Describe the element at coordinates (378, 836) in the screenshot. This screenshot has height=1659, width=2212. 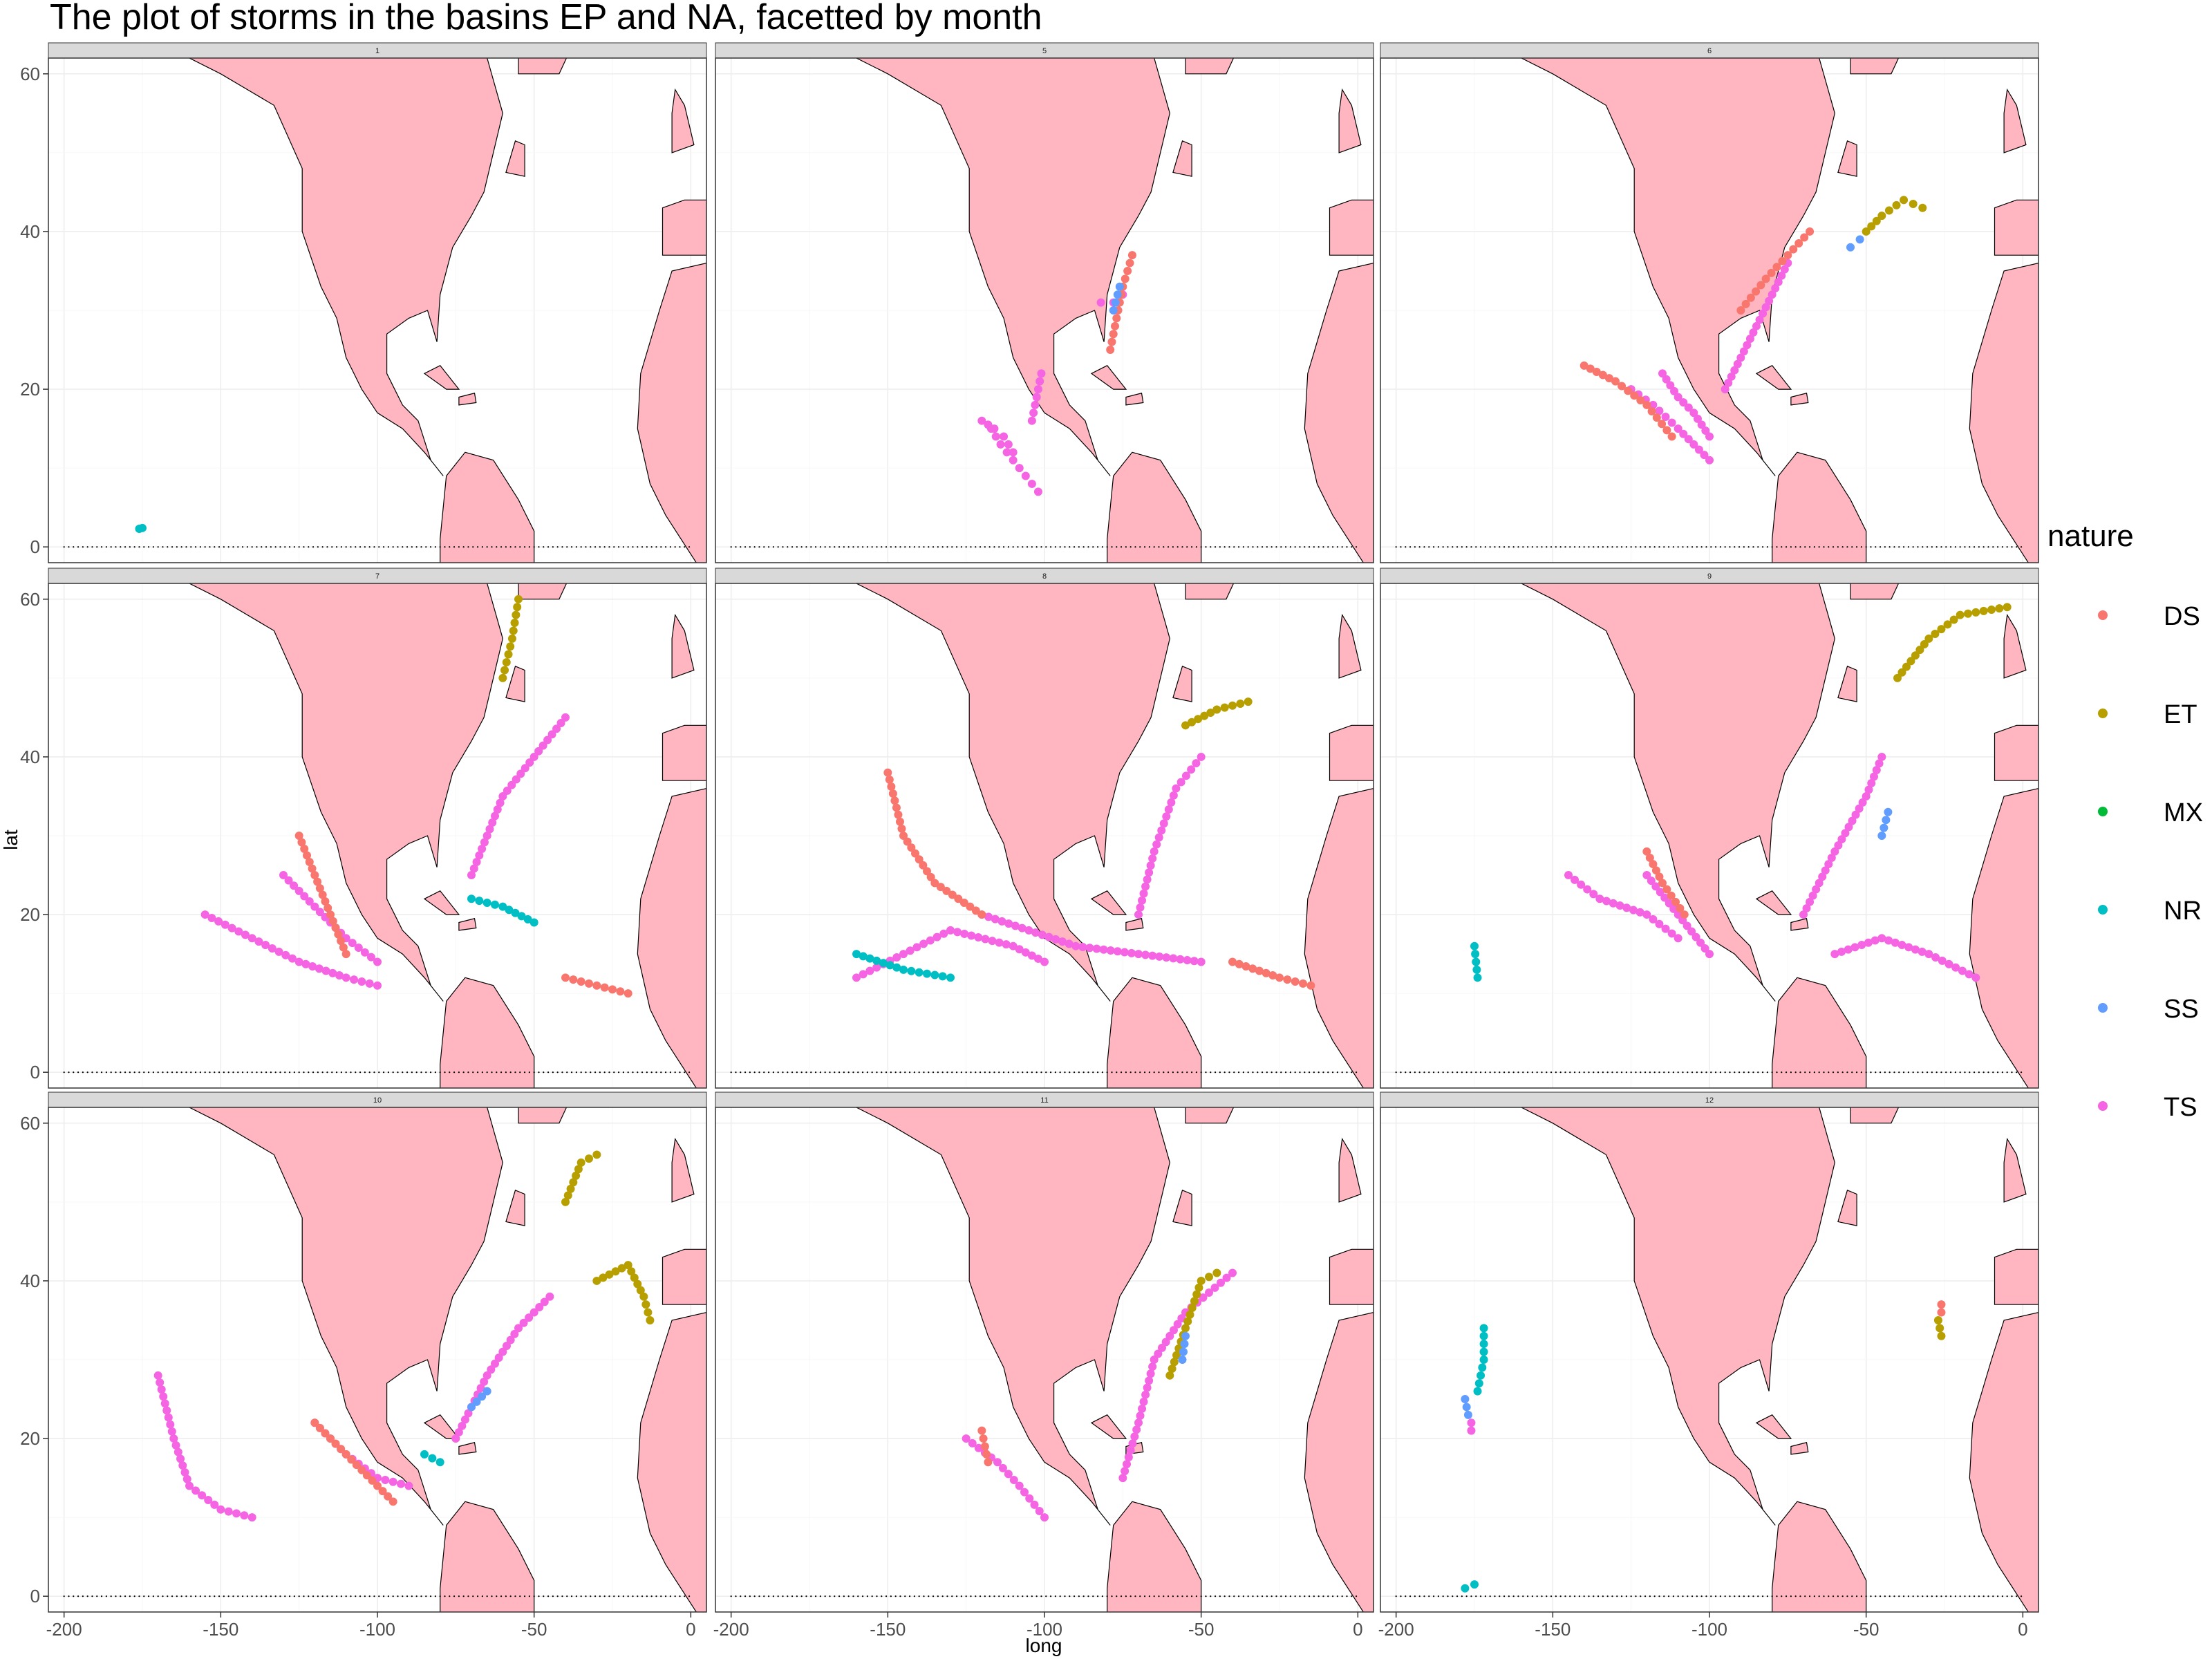
I see `facet-panel-border` at that location.